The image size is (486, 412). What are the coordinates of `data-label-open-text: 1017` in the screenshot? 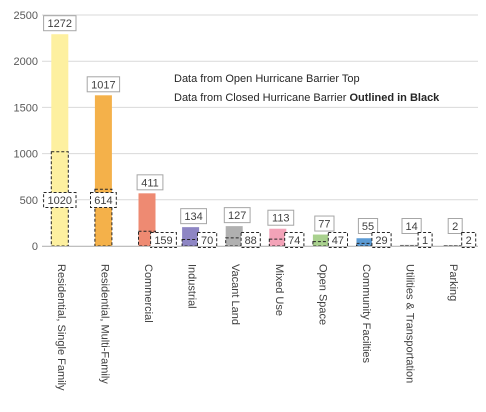 It's located at (103, 85).